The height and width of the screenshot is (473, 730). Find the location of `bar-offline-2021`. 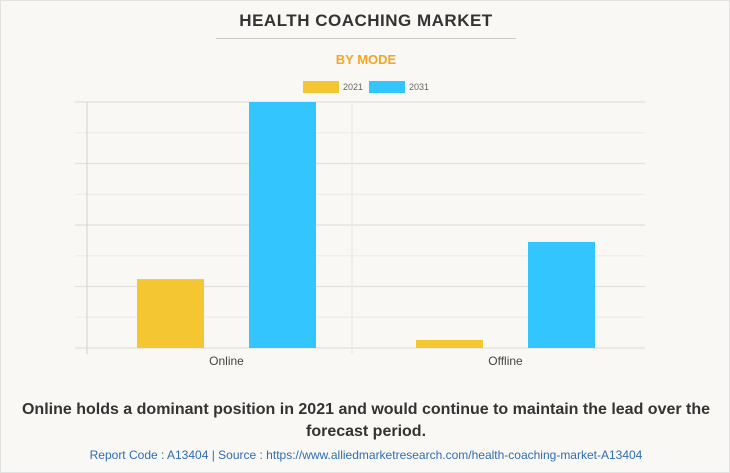

bar-offline-2021 is located at coordinates (449, 344).